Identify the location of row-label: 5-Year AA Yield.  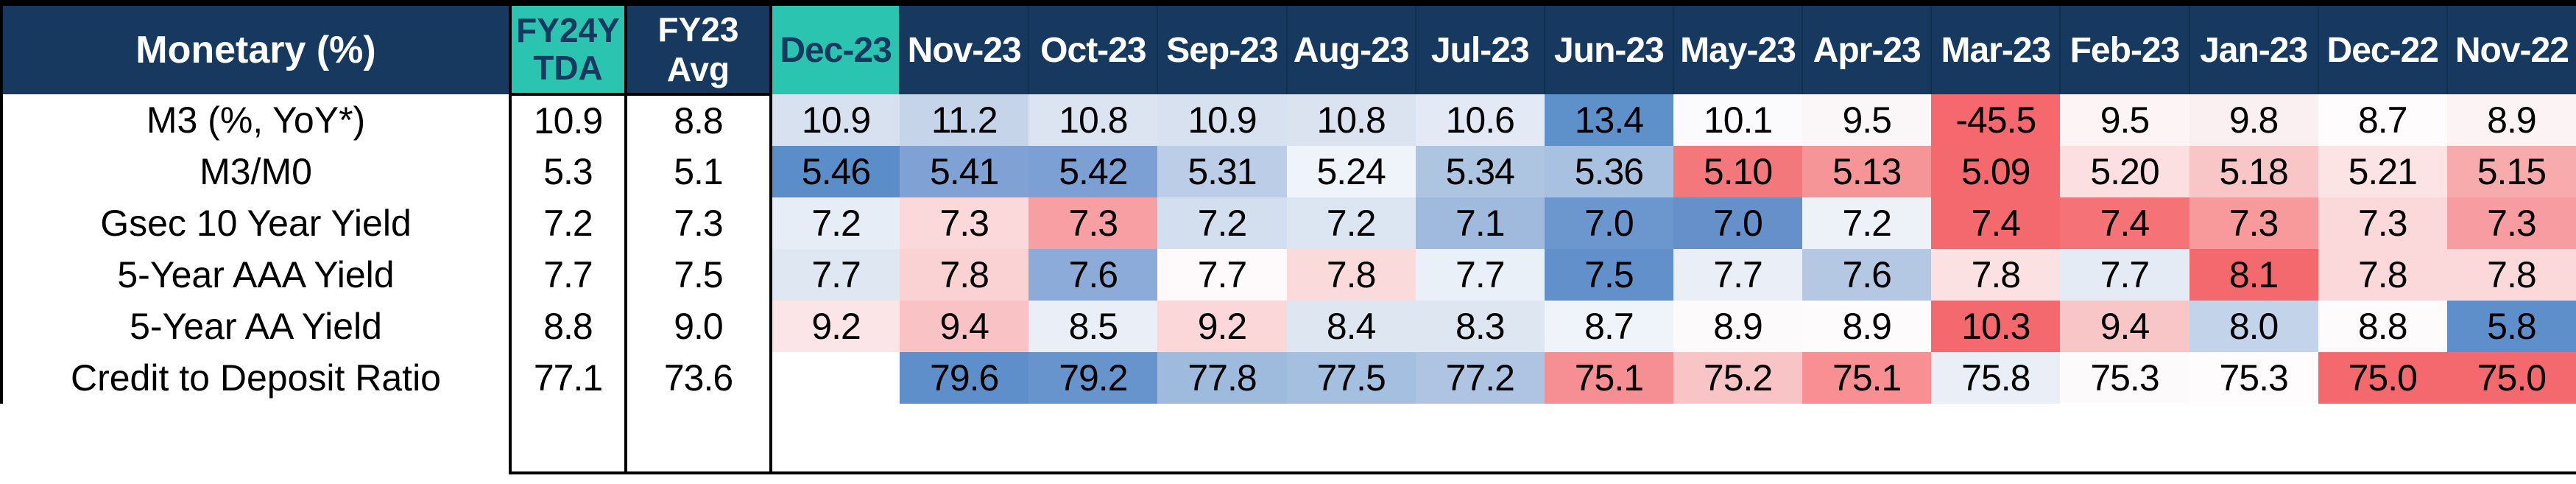
(255, 326).